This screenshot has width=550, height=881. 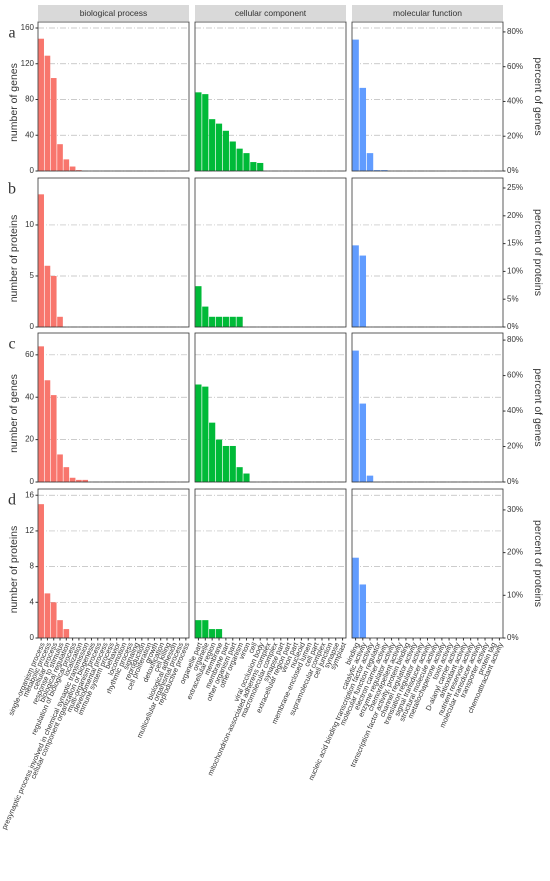 I want to click on y2-tick-label: 5%, so click(x=513, y=298).